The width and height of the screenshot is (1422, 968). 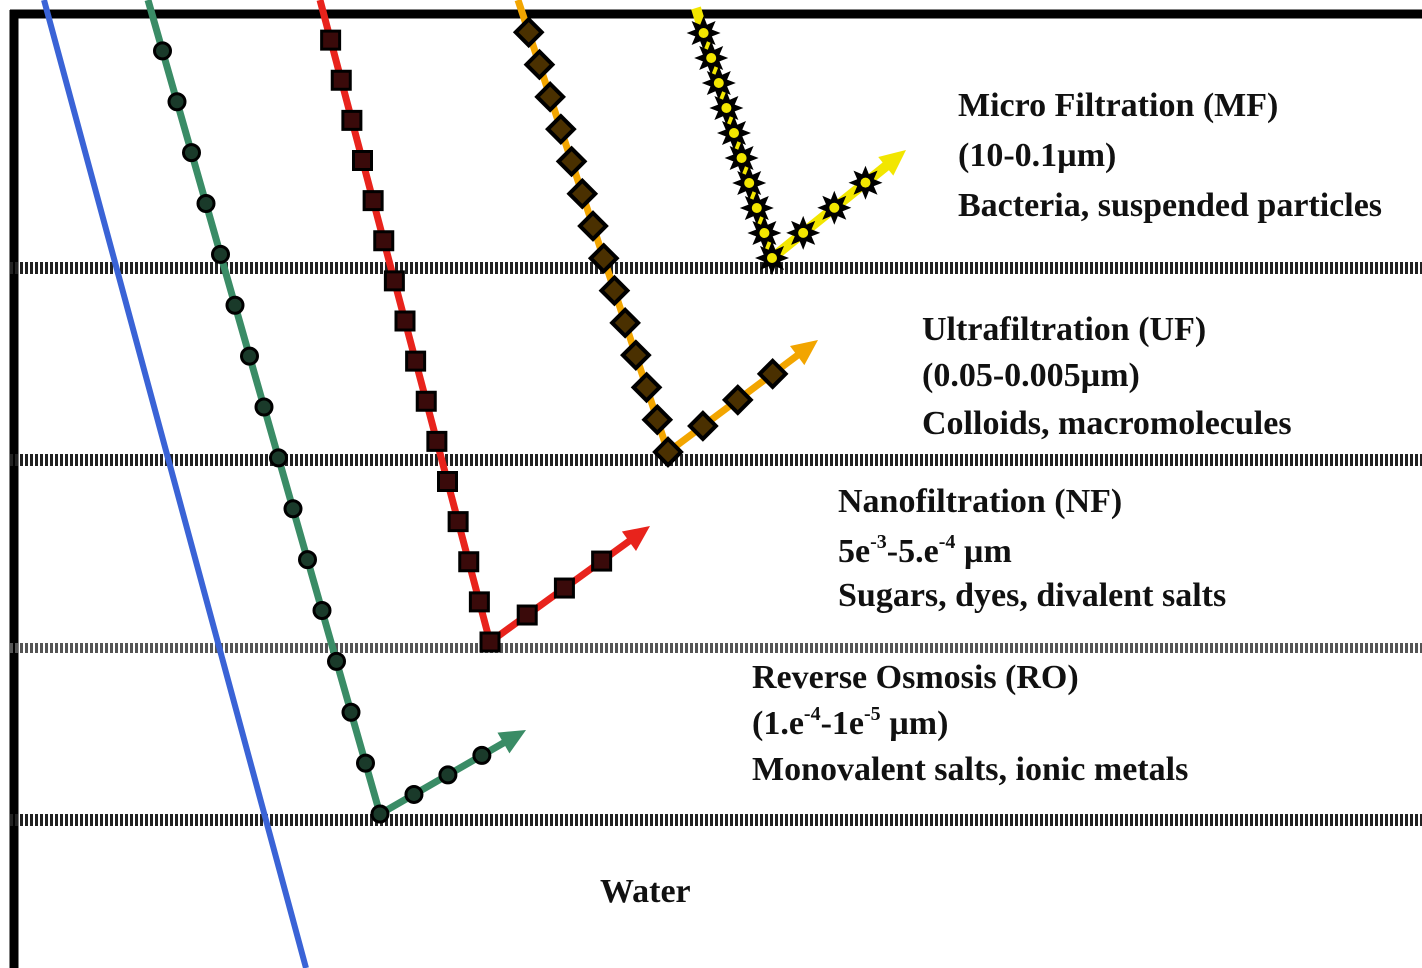 I want to click on nf-range: 5e-3-5.e-4 µm, so click(x=925, y=550).